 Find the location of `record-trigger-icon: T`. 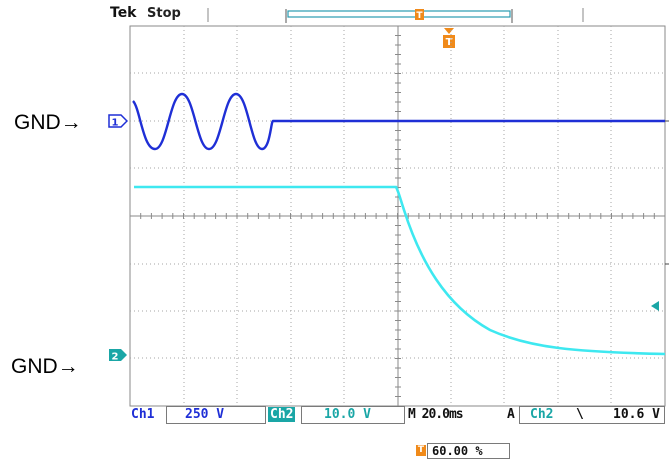

record-trigger-icon: T is located at coordinates (419, 15).